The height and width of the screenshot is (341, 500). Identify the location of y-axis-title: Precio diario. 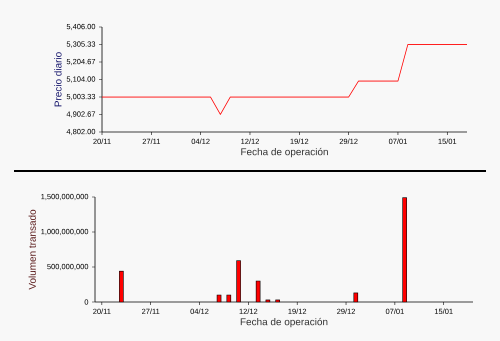
(58, 79).